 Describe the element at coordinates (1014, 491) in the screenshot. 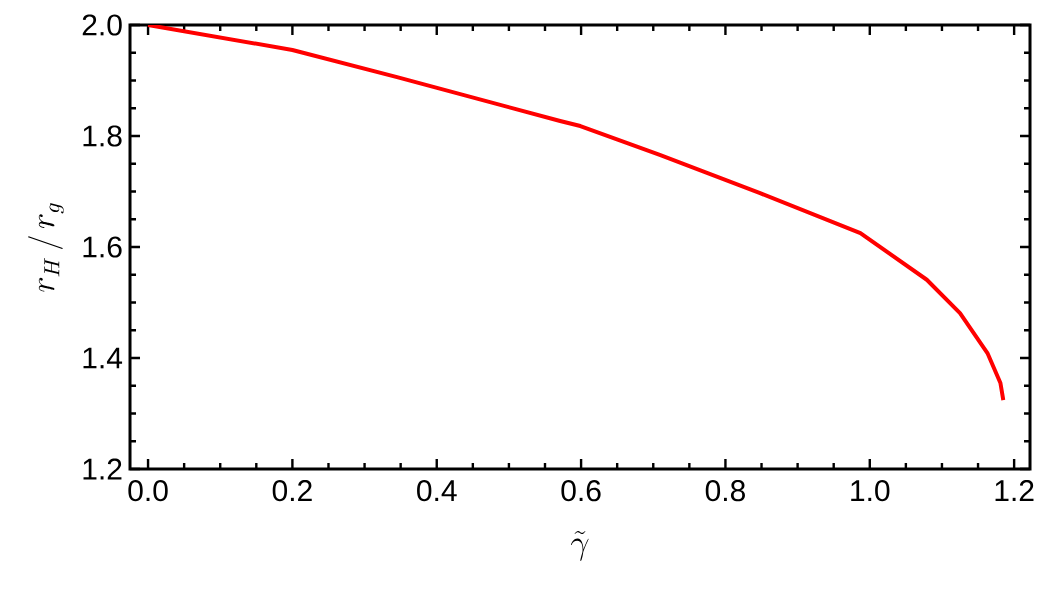

I see `x-tick-label: 1.2` at that location.